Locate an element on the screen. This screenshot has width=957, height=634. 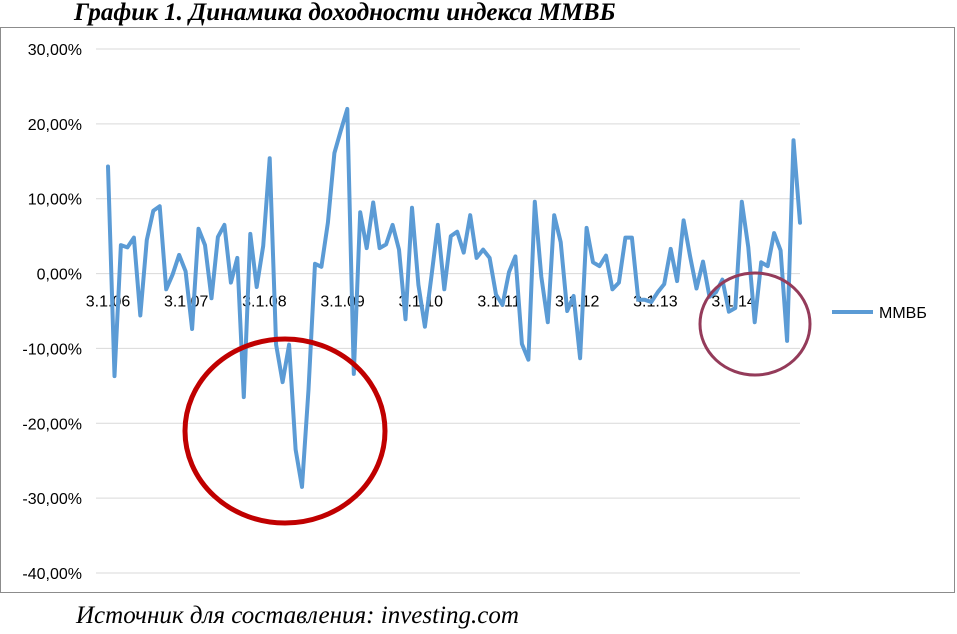
y-tick-label: -20,00% is located at coordinates (52, 424).